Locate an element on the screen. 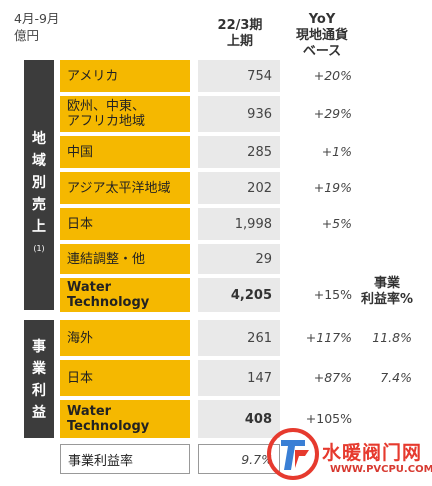 The image size is (432, 486). period-header: 22/3期 上期 is located at coordinates (240, 34).